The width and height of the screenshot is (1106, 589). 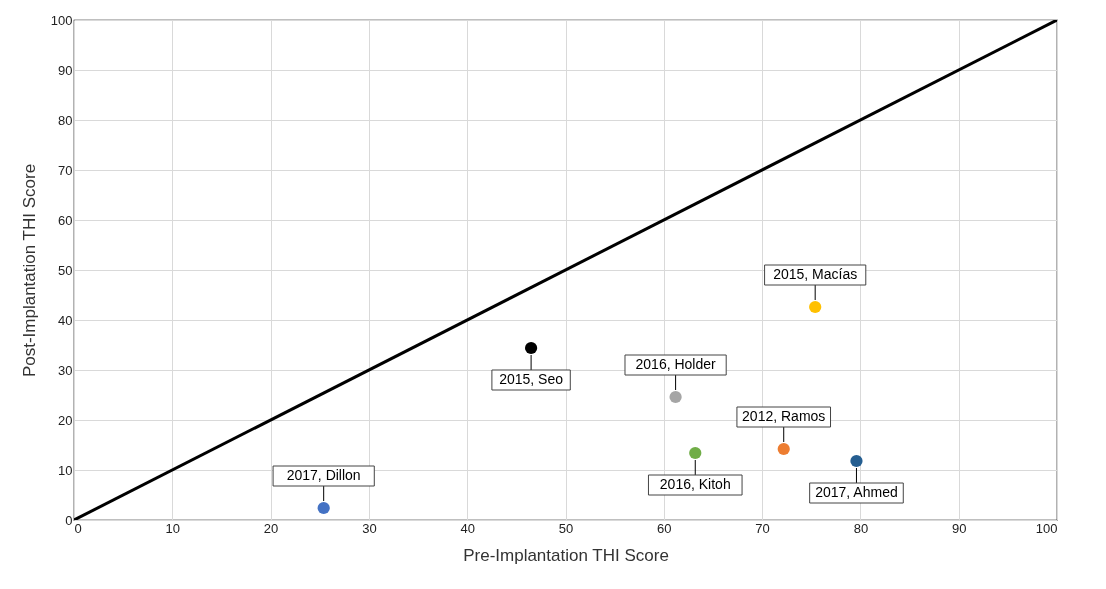 What do you see at coordinates (856, 492) in the screenshot?
I see `annotation: 2017, Ahmed` at bounding box center [856, 492].